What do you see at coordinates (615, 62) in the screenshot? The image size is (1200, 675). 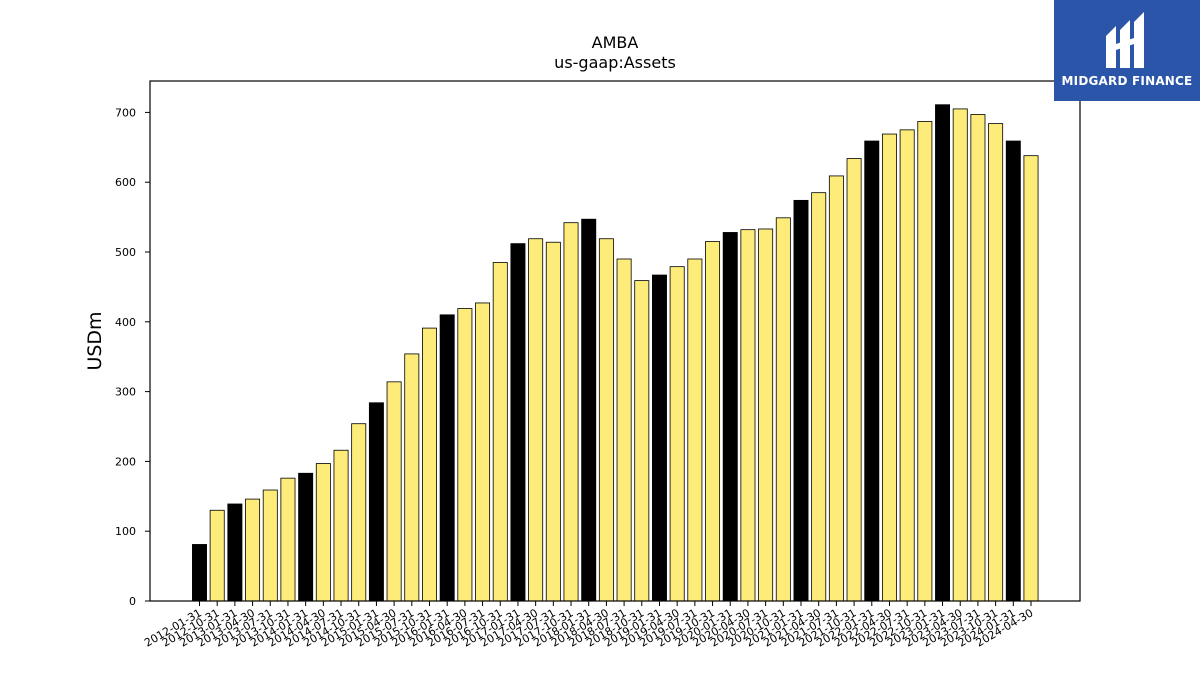 I see `chart-subtitle: us-gaap:Assets` at bounding box center [615, 62].